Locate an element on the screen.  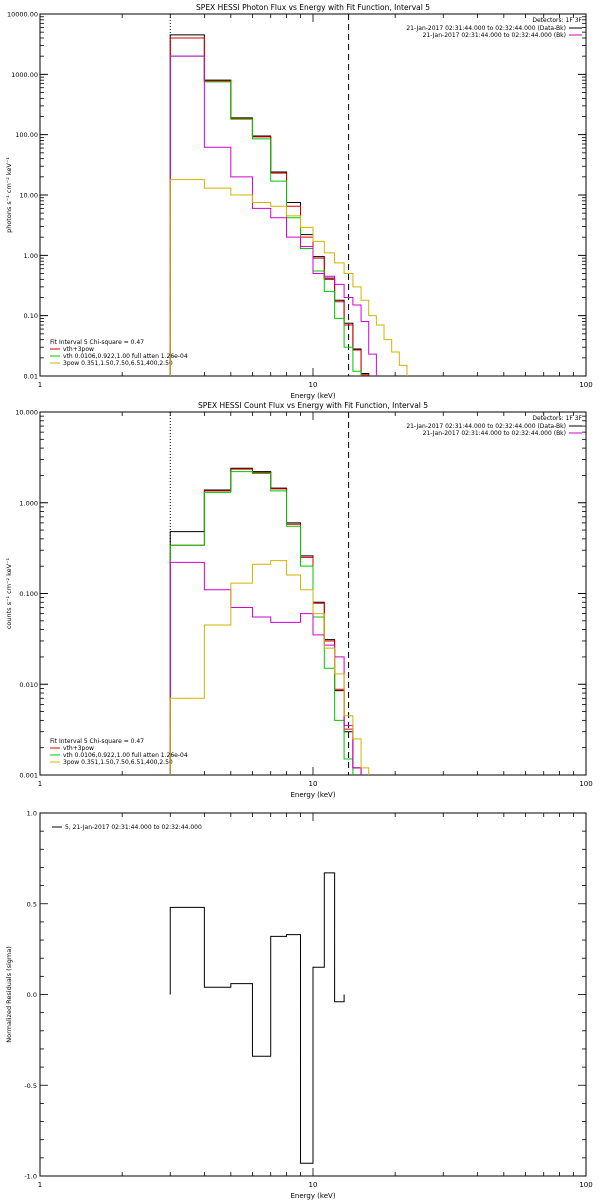
series-residuals is located at coordinates (257, 1018).